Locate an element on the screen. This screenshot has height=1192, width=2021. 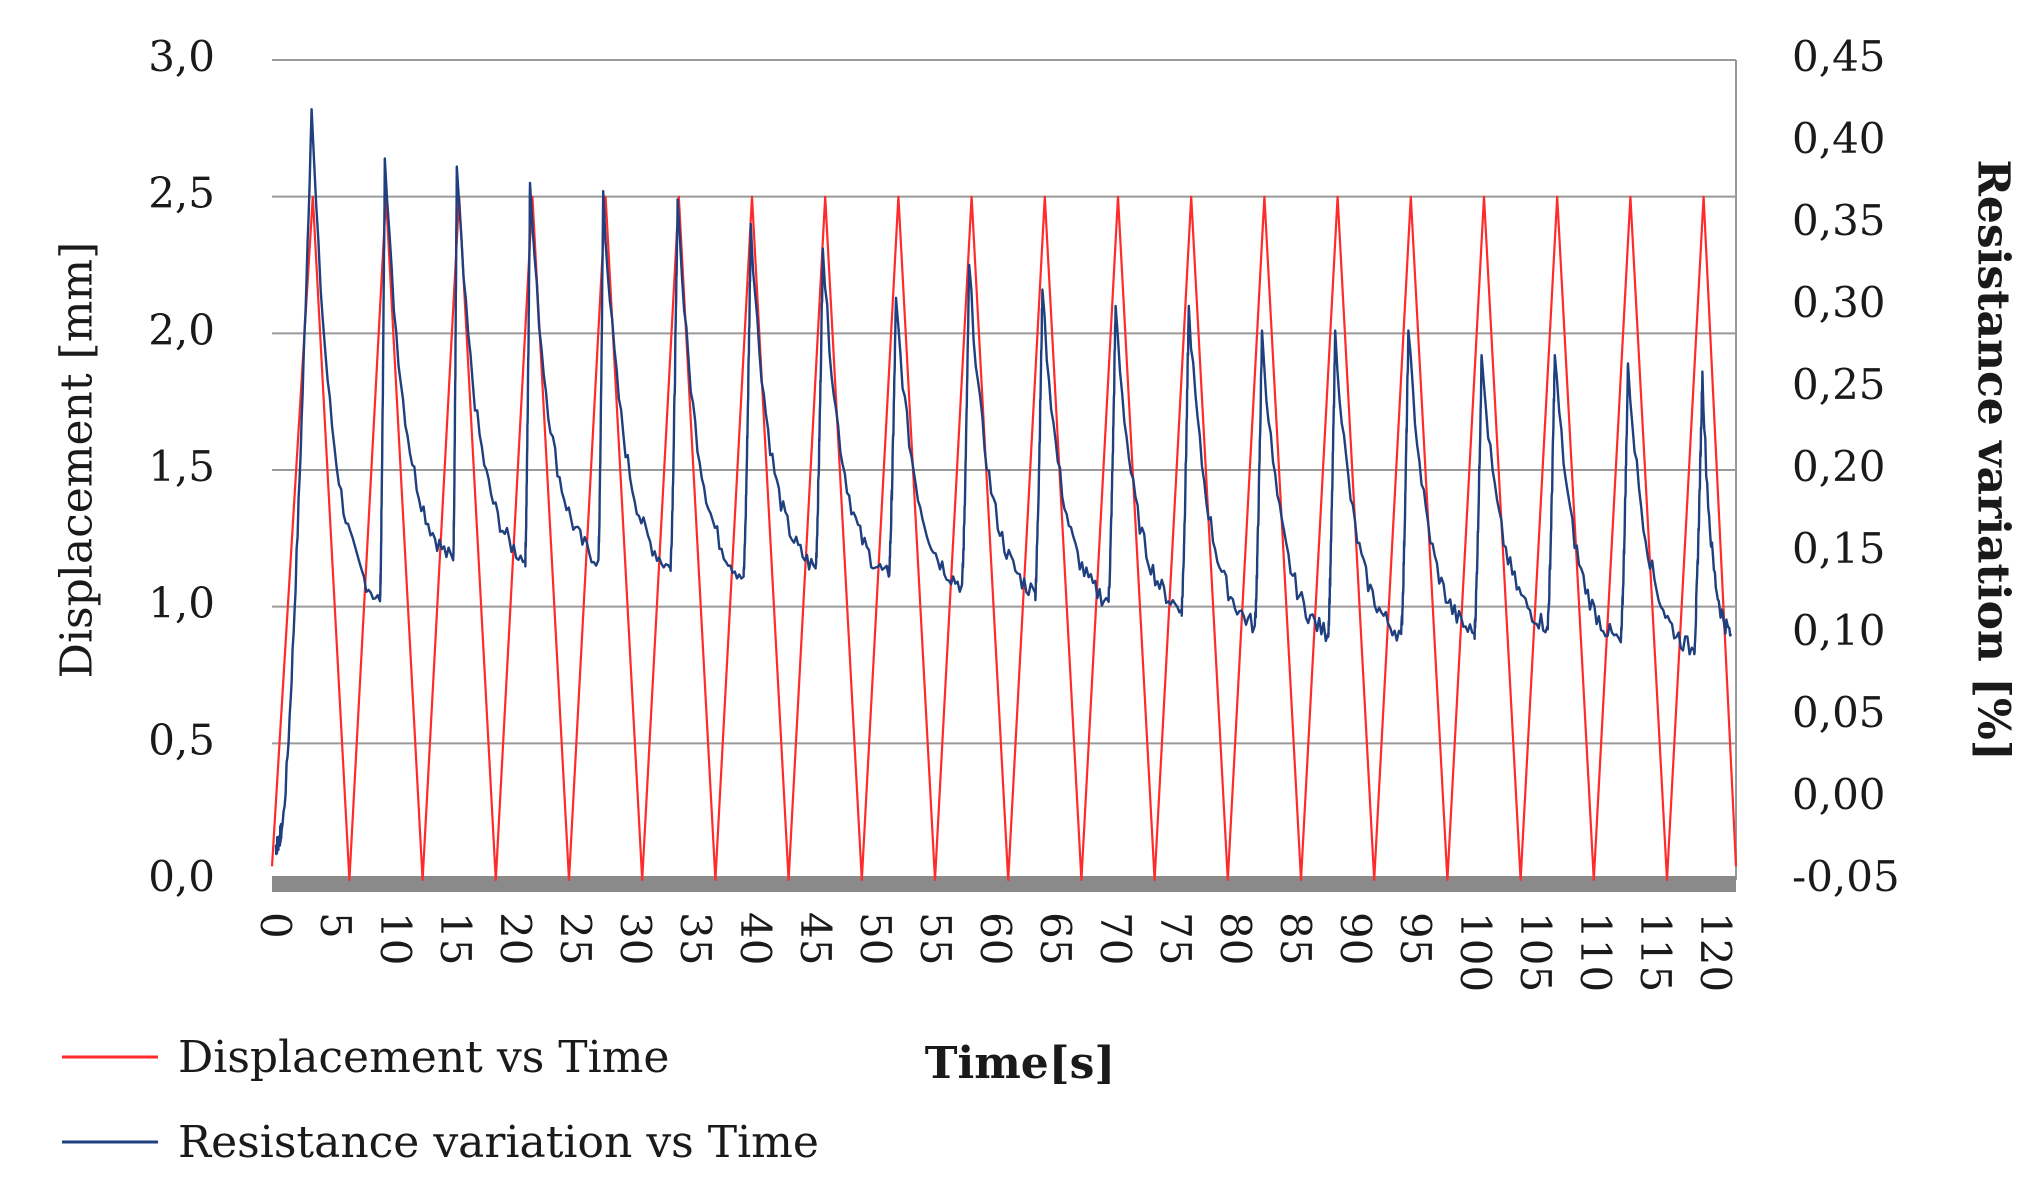
y-tick-label: 1,5 is located at coordinates (181, 466).